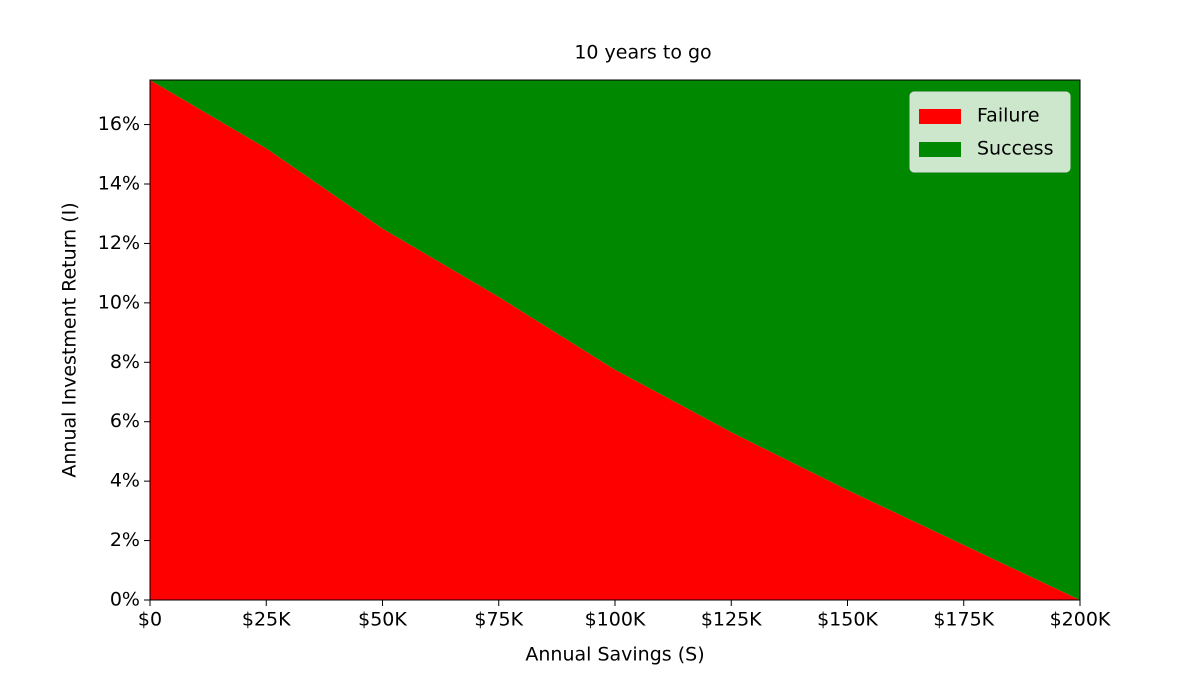 The image size is (1200, 675). Describe the element at coordinates (266, 620) in the screenshot. I see `x-tick-label: $25K` at that location.